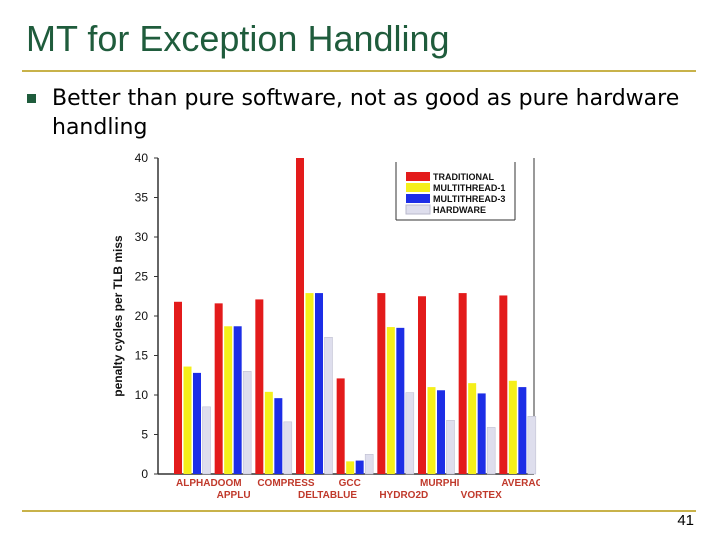 The height and width of the screenshot is (540, 720). Describe the element at coordinates (685, 520) in the screenshot. I see `page-number: 41` at that location.